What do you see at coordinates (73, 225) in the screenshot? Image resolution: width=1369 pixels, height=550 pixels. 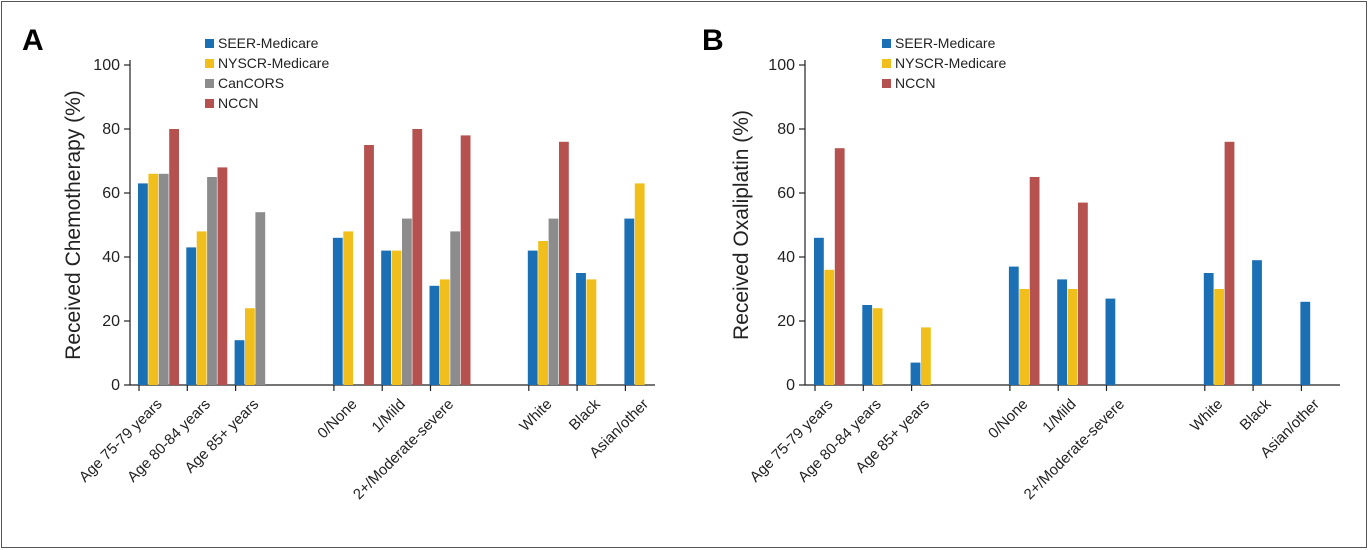 I see `y-axis-label: Received Chemotherapy (%)` at bounding box center [73, 225].